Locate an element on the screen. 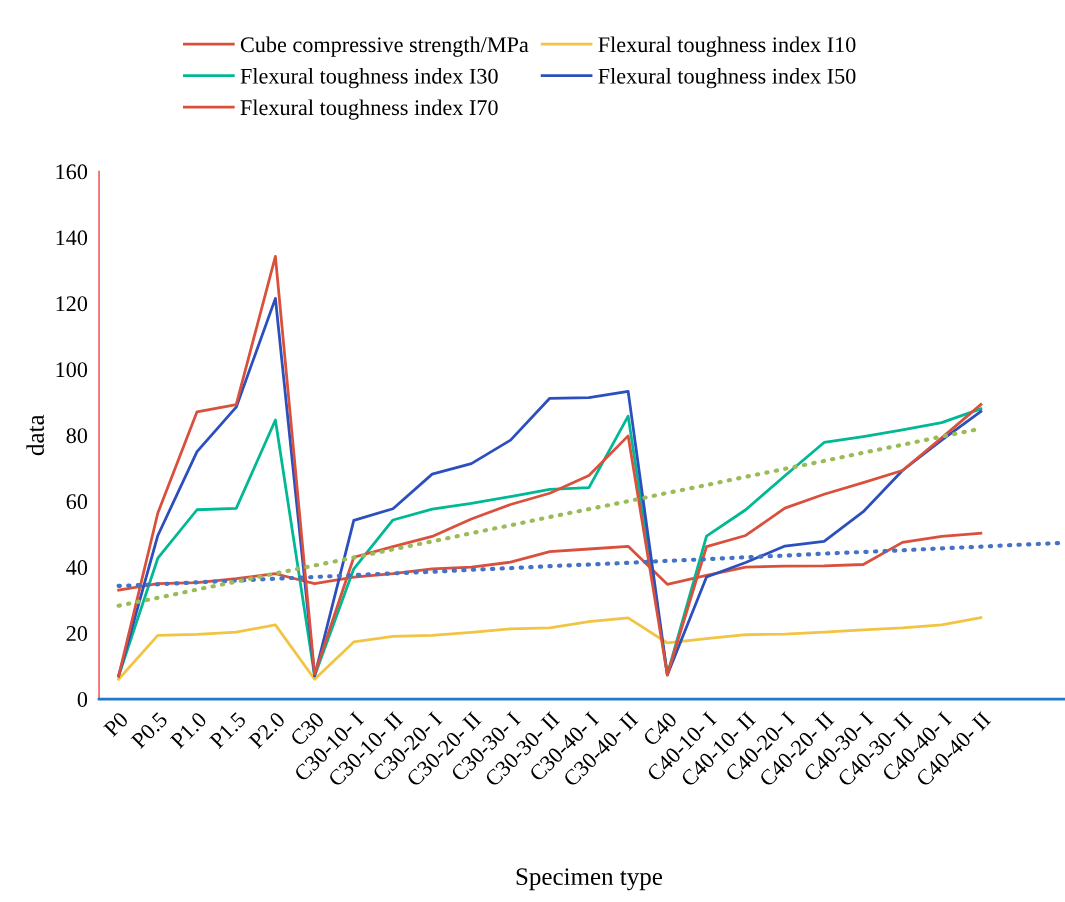  y-tick-label: 100 is located at coordinates (72, 370).